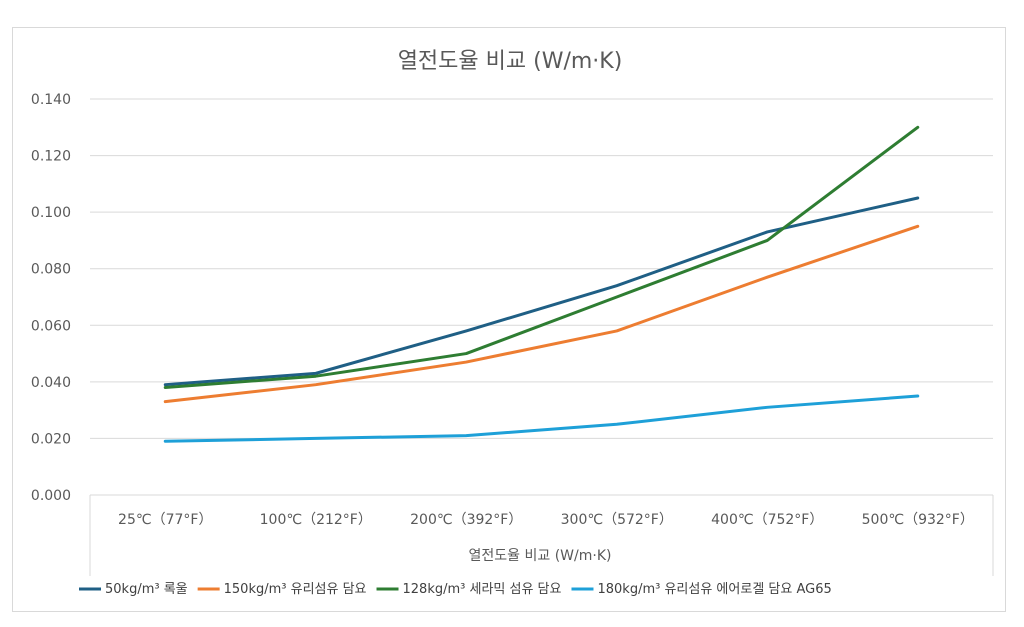 This screenshot has width=1024, height=627. Describe the element at coordinates (146, 589) in the screenshot. I see `legend-label: 50kg/m³ 록울` at that location.